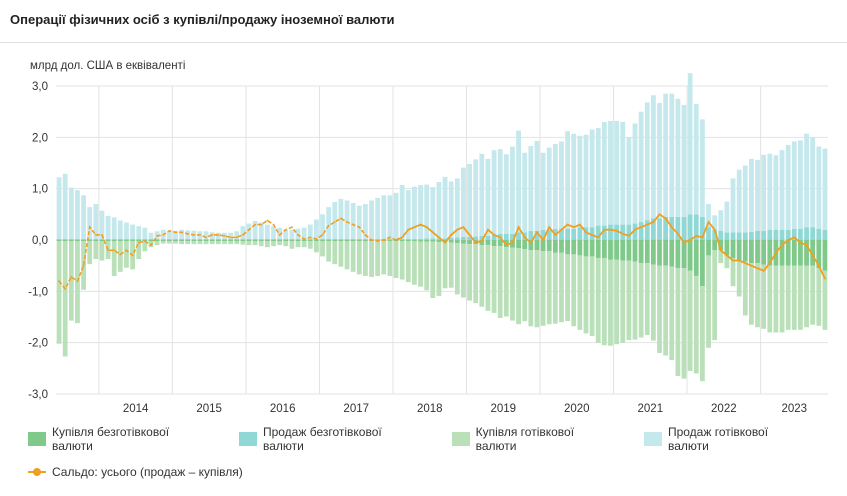  I want to click on x-tick-label: 2016, so click(283, 409).